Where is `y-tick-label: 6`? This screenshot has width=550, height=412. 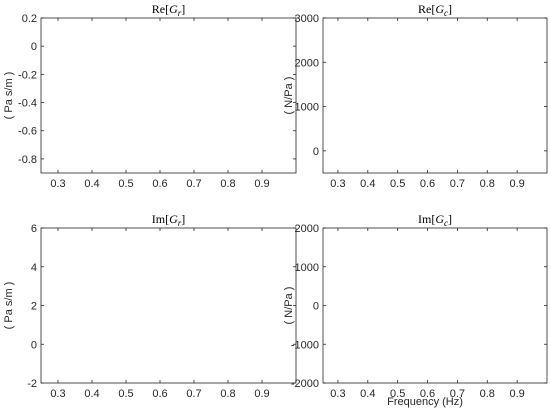 y-tick-label: 6 is located at coordinates (34, 229).